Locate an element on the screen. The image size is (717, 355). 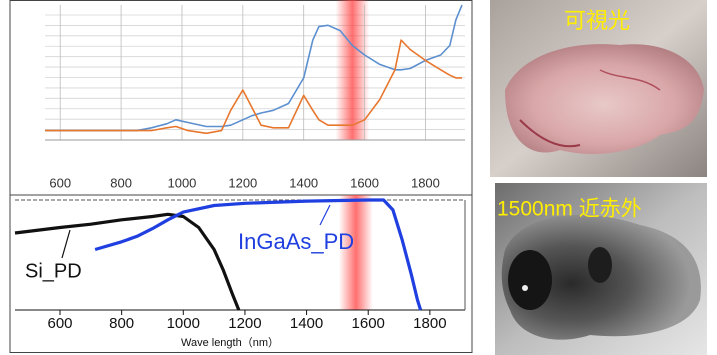
series-line is located at coordinates (258, 254).